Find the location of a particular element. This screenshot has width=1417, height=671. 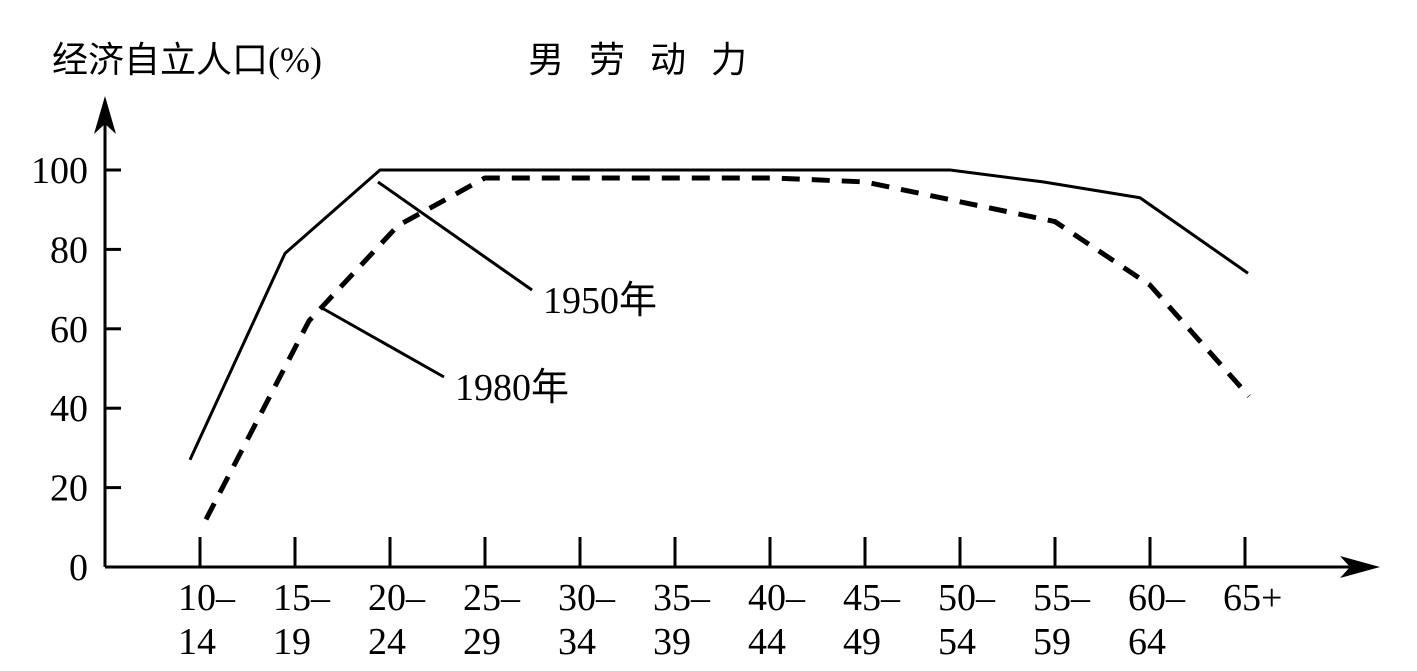

y-tick-label: 40 is located at coordinates (69, 409).